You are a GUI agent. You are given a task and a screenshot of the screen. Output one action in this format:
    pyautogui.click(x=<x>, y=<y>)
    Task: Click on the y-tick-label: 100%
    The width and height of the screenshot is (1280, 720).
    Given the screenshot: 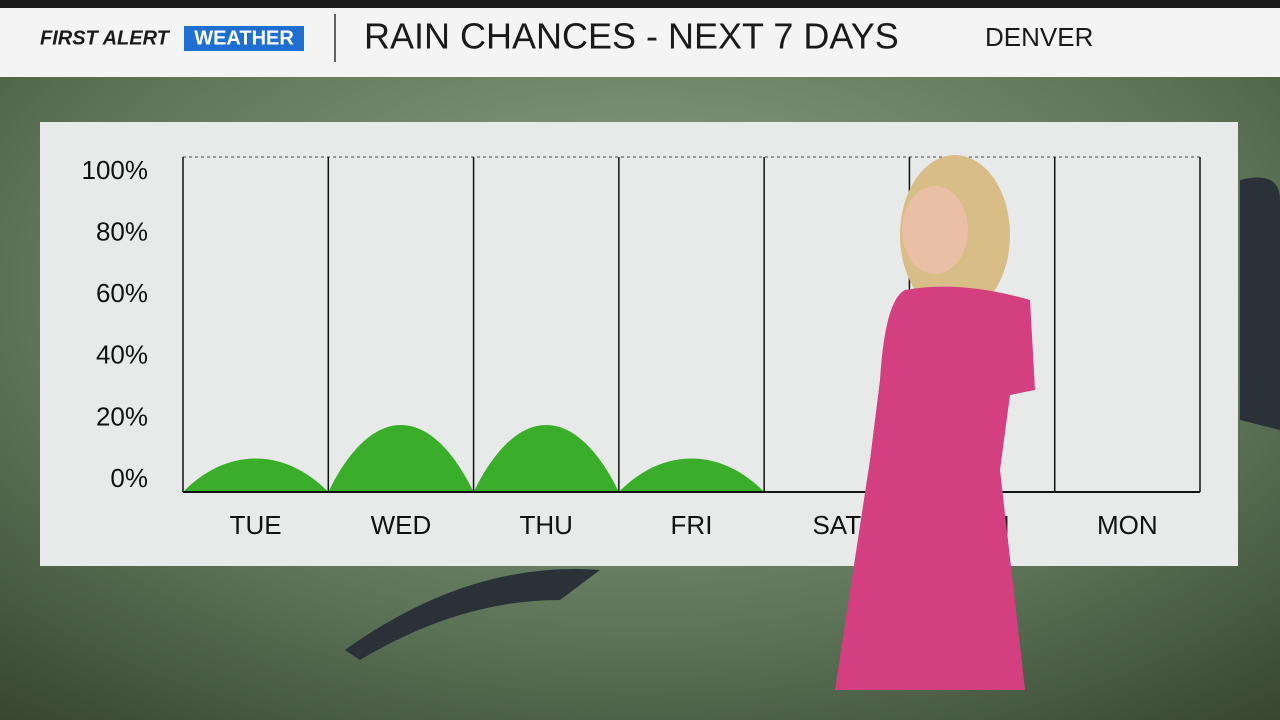 What is the action you would take?
    pyautogui.click(x=115, y=170)
    